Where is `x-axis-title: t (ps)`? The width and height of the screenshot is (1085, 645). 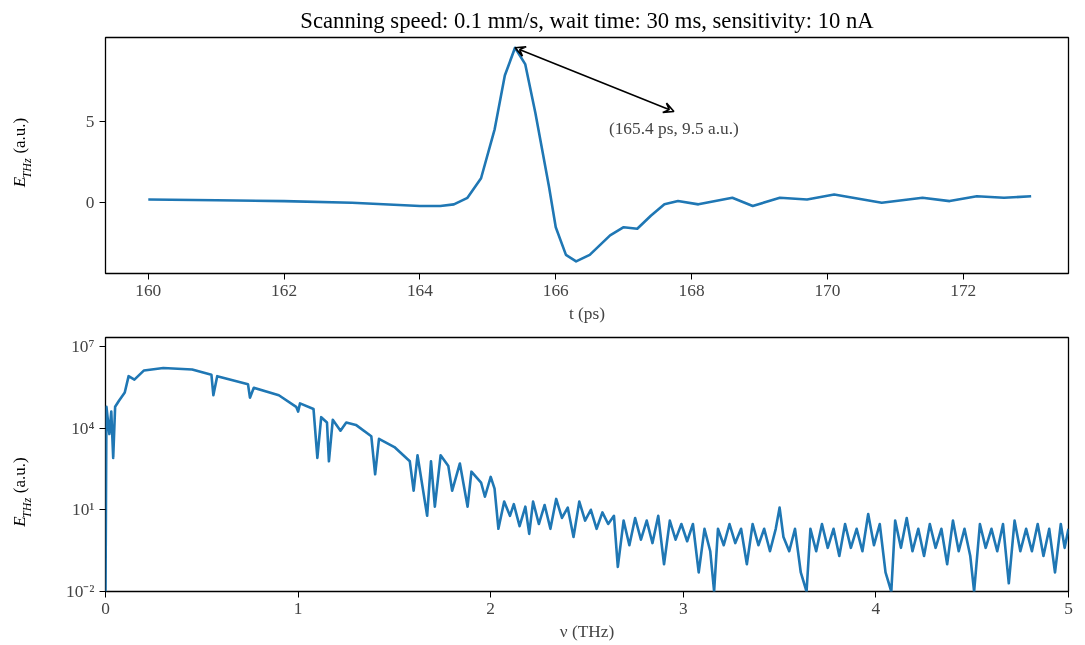
x-axis-title: t (ps) is located at coordinates (587, 313).